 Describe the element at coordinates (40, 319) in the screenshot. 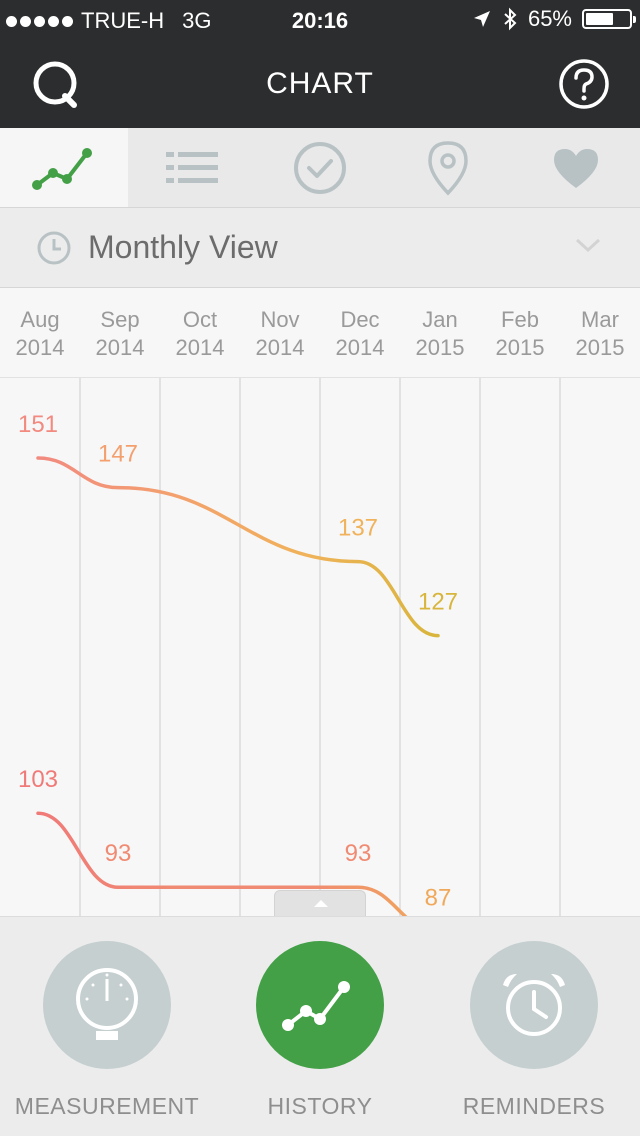

I see `month-name: Aug` at that location.